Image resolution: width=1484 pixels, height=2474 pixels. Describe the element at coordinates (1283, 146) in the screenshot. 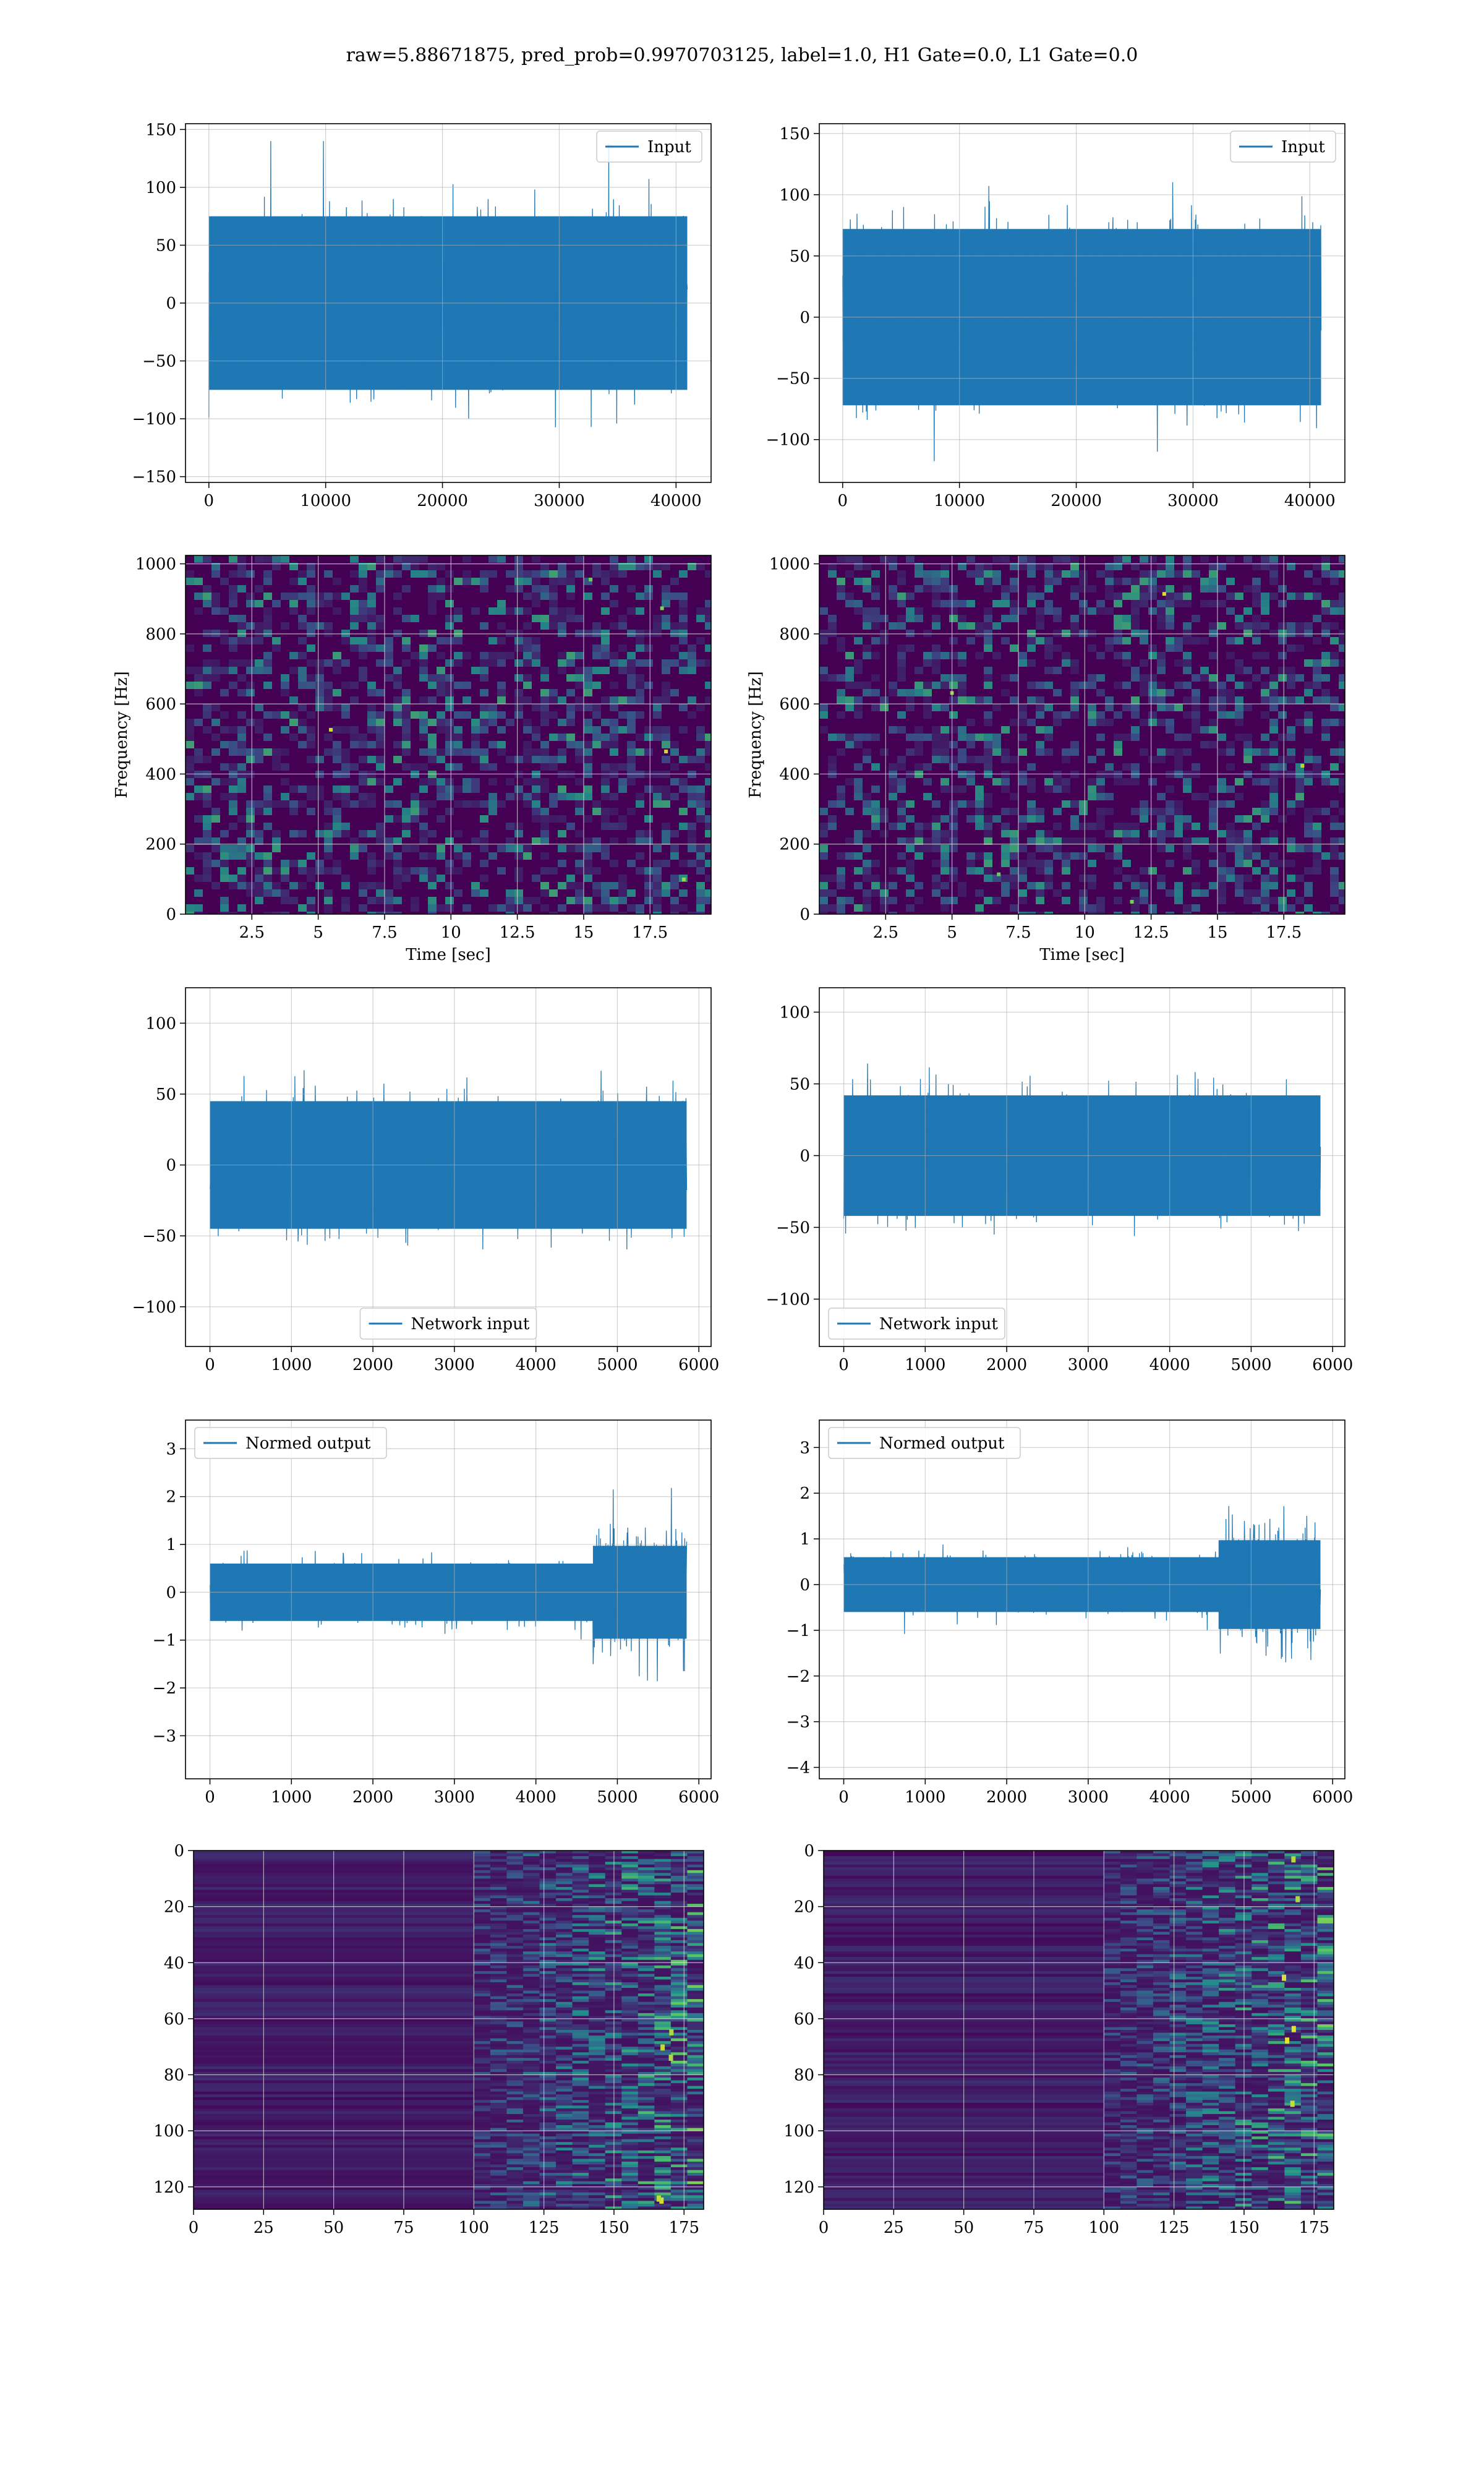

I see `legend: Input` at that location.